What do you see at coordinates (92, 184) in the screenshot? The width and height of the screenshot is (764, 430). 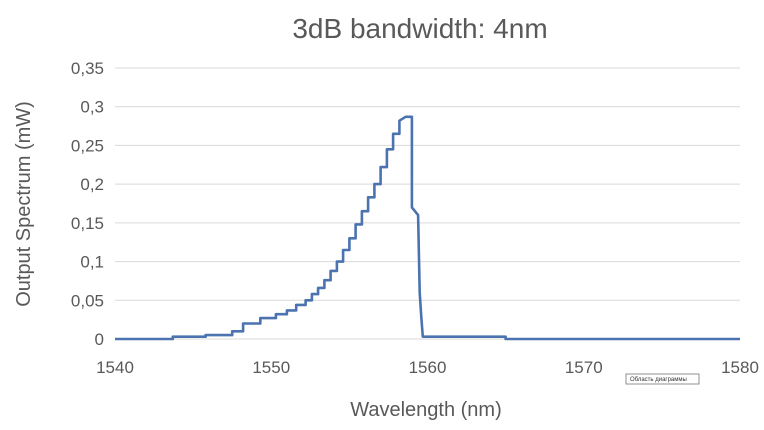 I see `y-tick-label: 0,2` at bounding box center [92, 184].